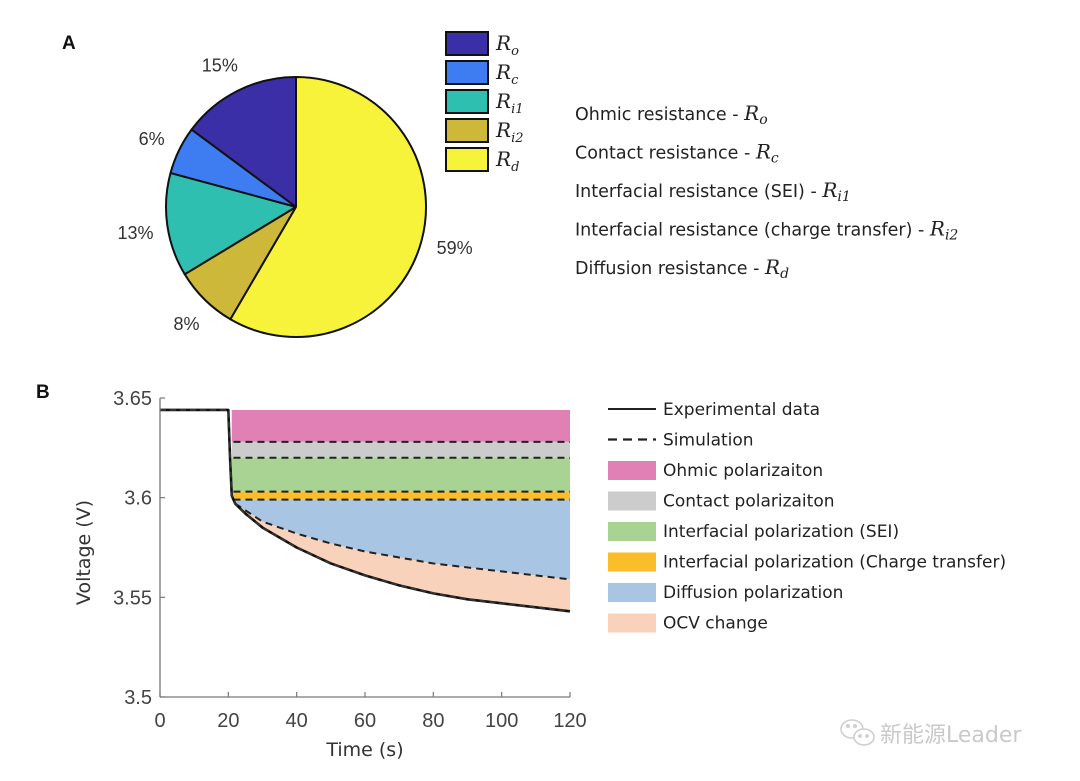 The width and height of the screenshot is (1080, 781). Describe the element at coordinates (467, 101) in the screenshot. I see `legend-swatch-ri1` at that location.